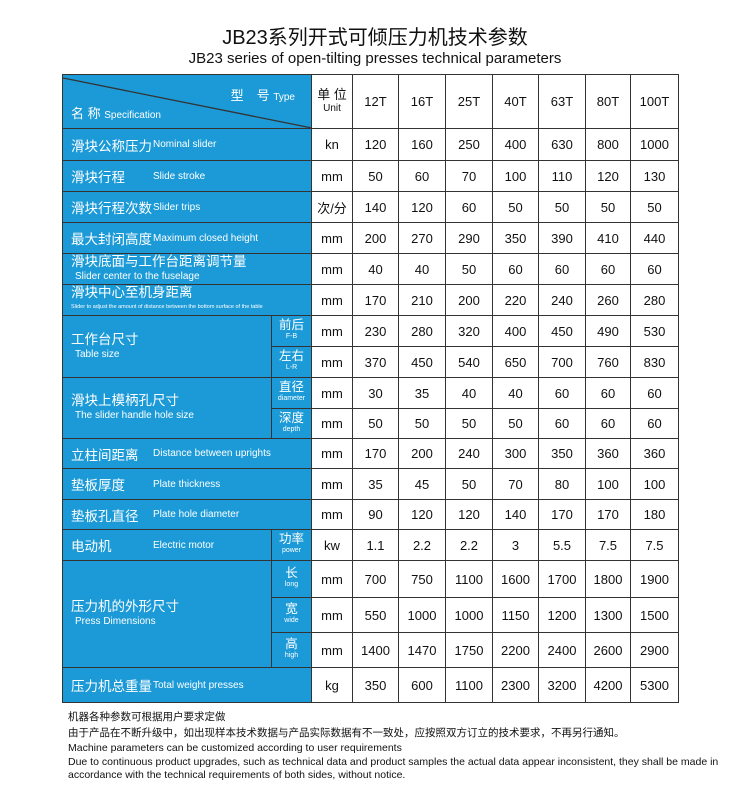 This screenshot has height=802, width=750. What do you see at coordinates (167, 346) in the screenshot?
I see `spec-cell: 工作台尺寸 Table size` at bounding box center [167, 346].